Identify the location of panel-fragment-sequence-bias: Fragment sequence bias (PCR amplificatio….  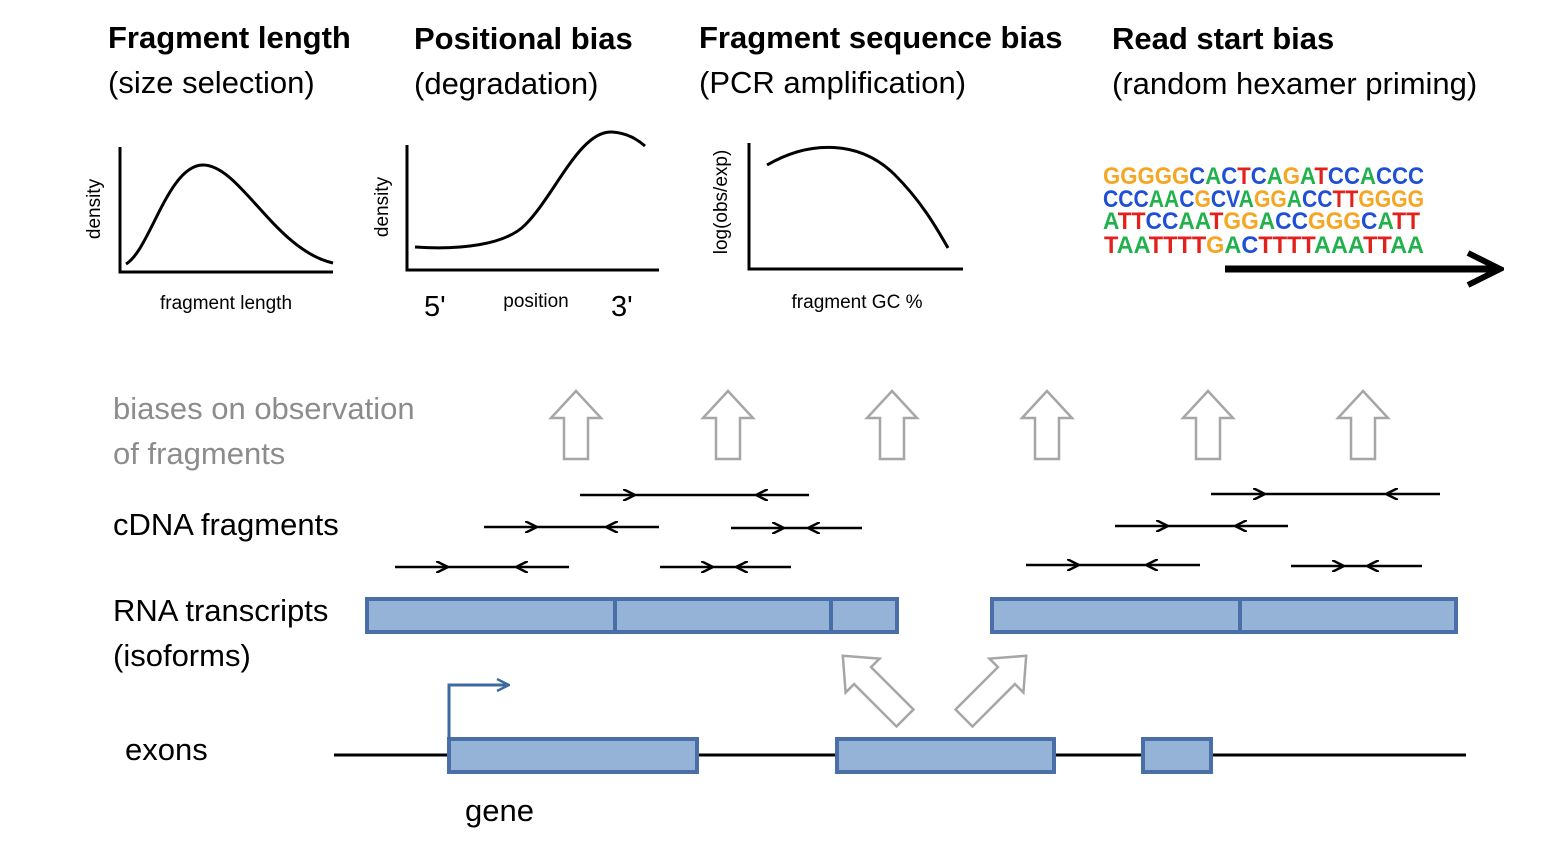
(881, 166).